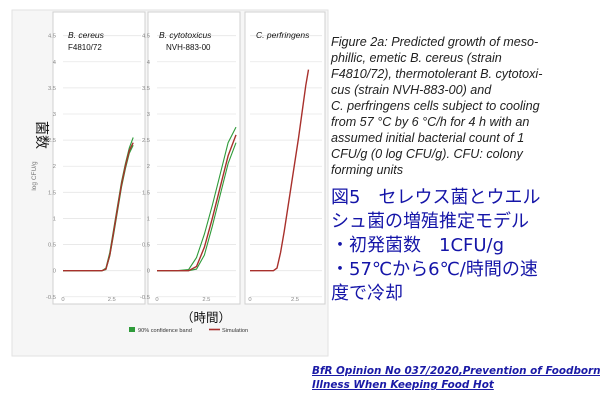 This screenshot has height=417, width=600. Describe the element at coordinates (283, 35) in the screenshot. I see `panel-title: C. perfringens` at that location.